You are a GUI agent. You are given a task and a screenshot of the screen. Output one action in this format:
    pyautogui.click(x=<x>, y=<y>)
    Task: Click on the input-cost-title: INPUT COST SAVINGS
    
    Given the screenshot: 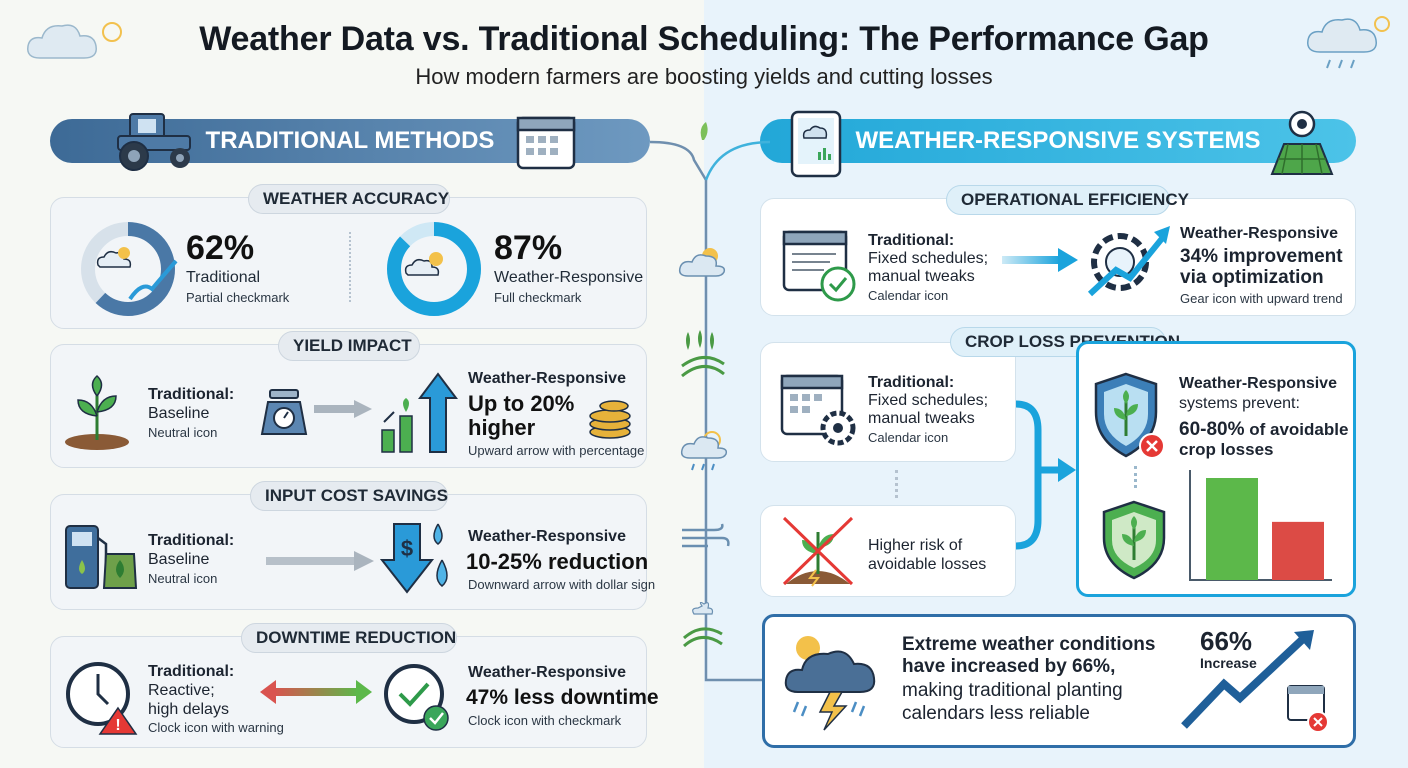 What is the action you would take?
    pyautogui.click(x=349, y=496)
    